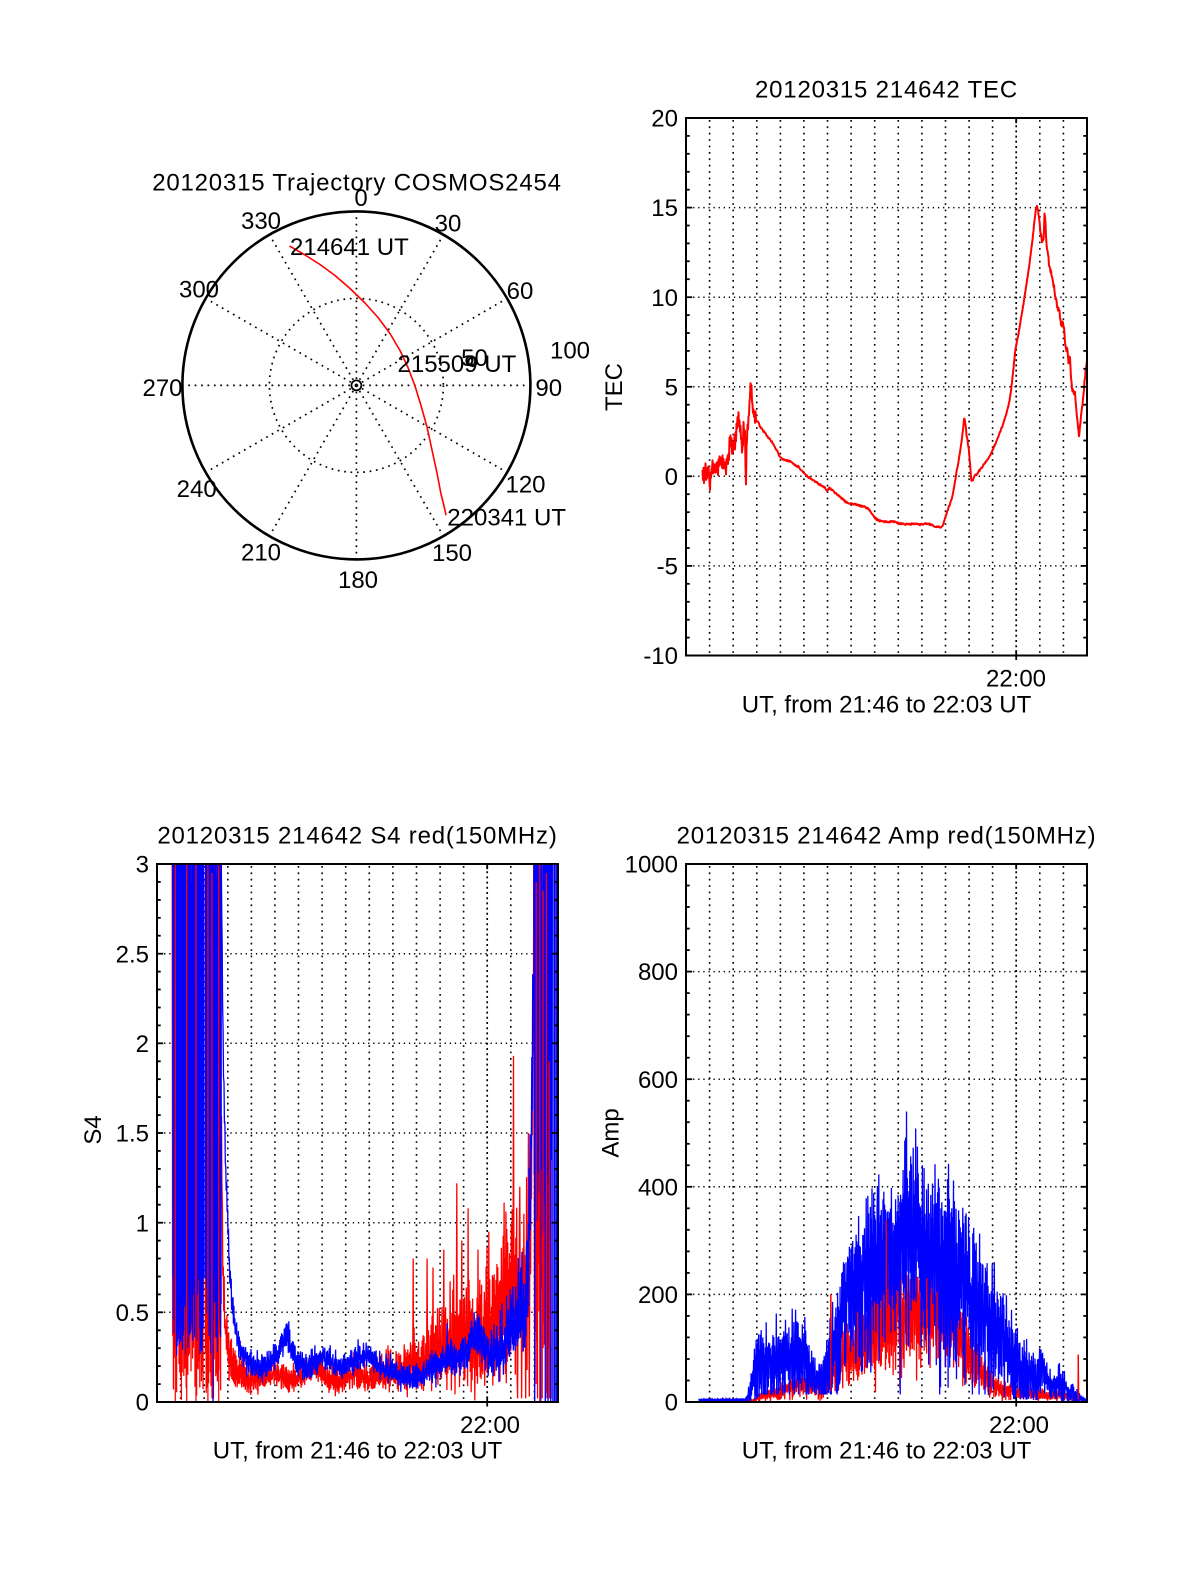 The width and height of the screenshot is (1200, 1580). Describe the element at coordinates (93, 1129) in the screenshot. I see `svg-text: S4` at that location.